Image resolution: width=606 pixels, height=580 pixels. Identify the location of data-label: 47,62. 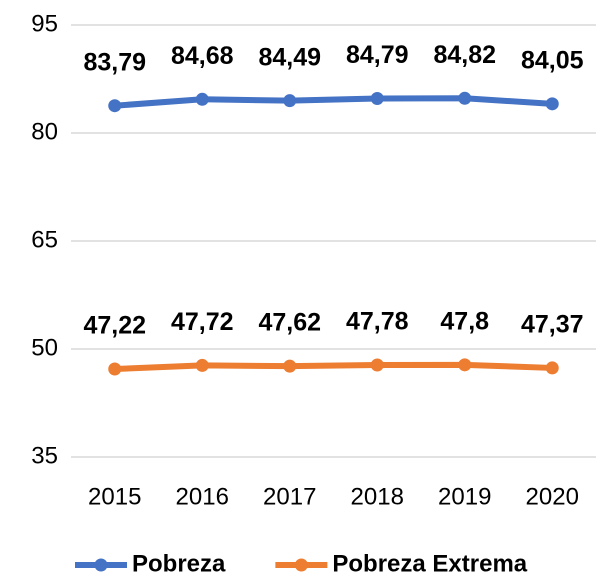
(289, 323).